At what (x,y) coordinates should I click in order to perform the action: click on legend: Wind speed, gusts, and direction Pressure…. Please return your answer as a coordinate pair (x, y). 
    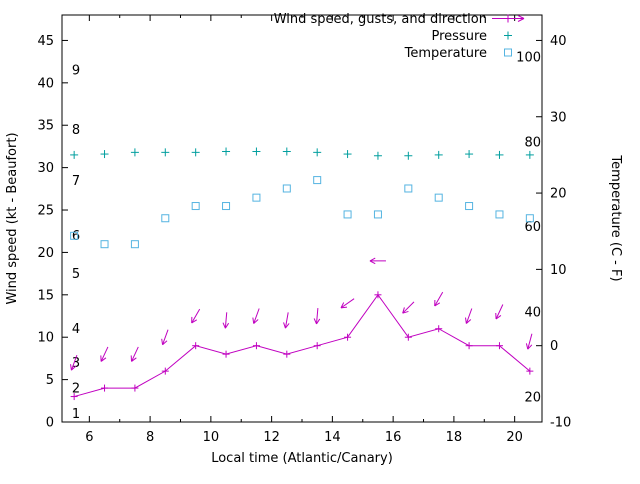
    Looking at the image, I should click on (399, 36).